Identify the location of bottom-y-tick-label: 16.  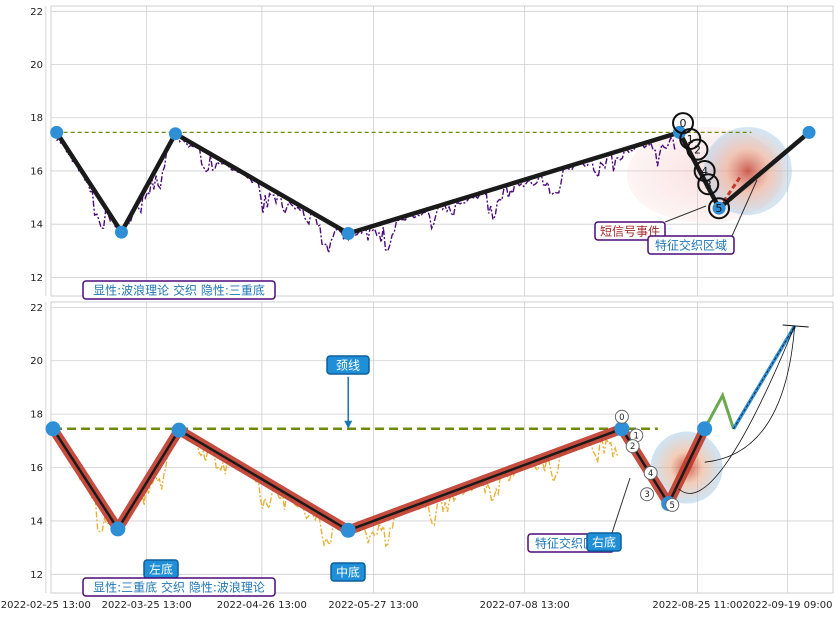
(36, 468).